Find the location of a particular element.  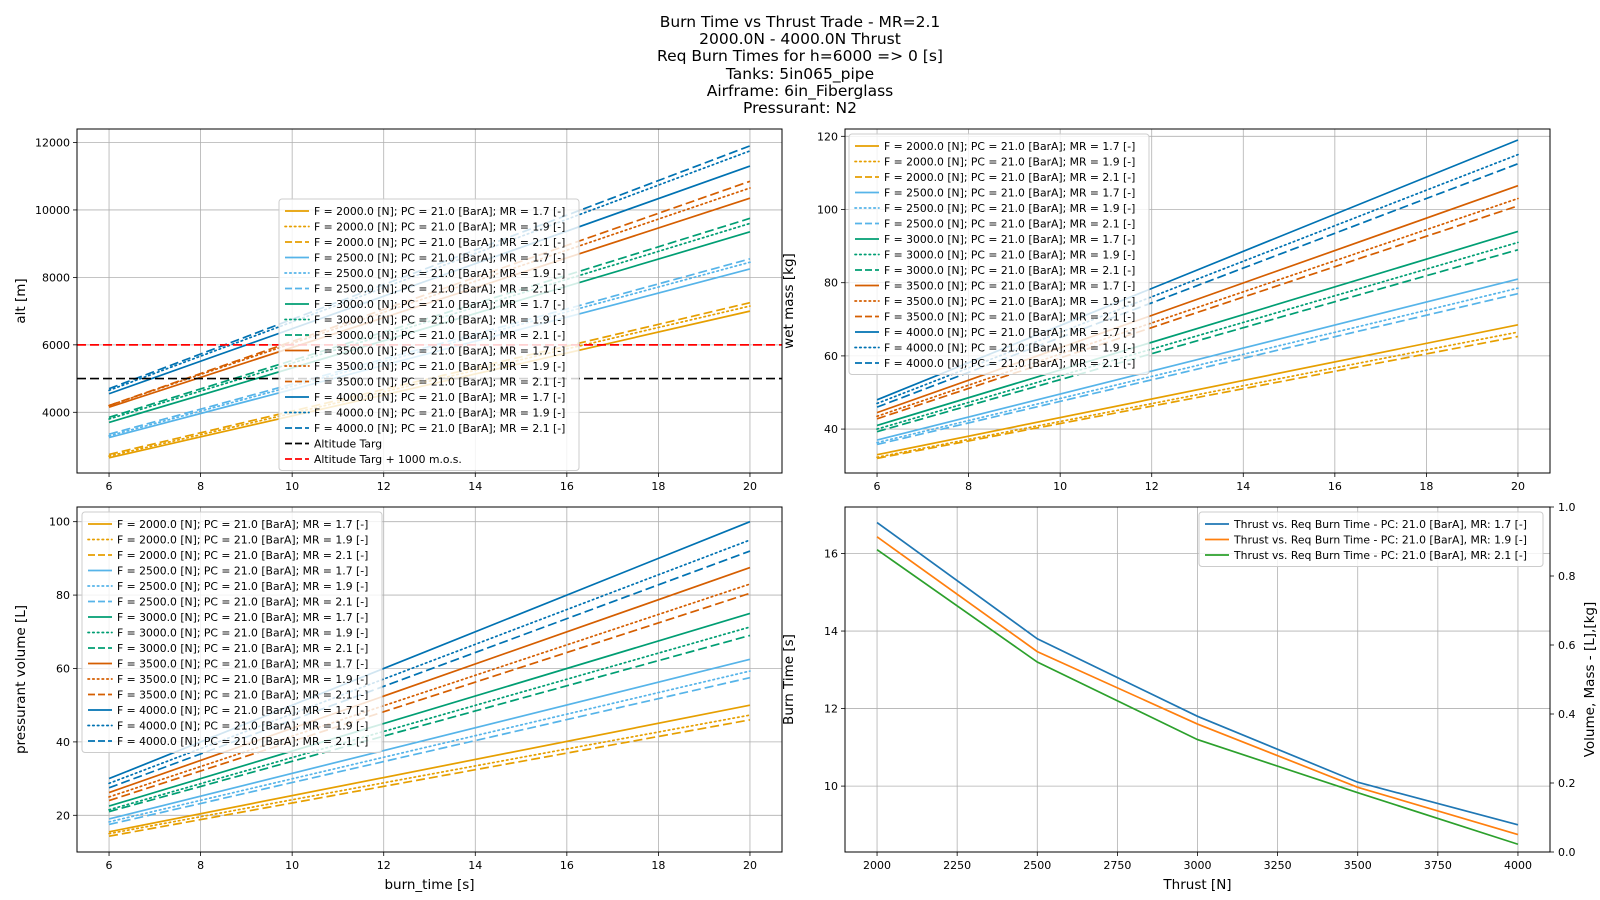

x-tick-label: 2250 is located at coordinates (957, 865).